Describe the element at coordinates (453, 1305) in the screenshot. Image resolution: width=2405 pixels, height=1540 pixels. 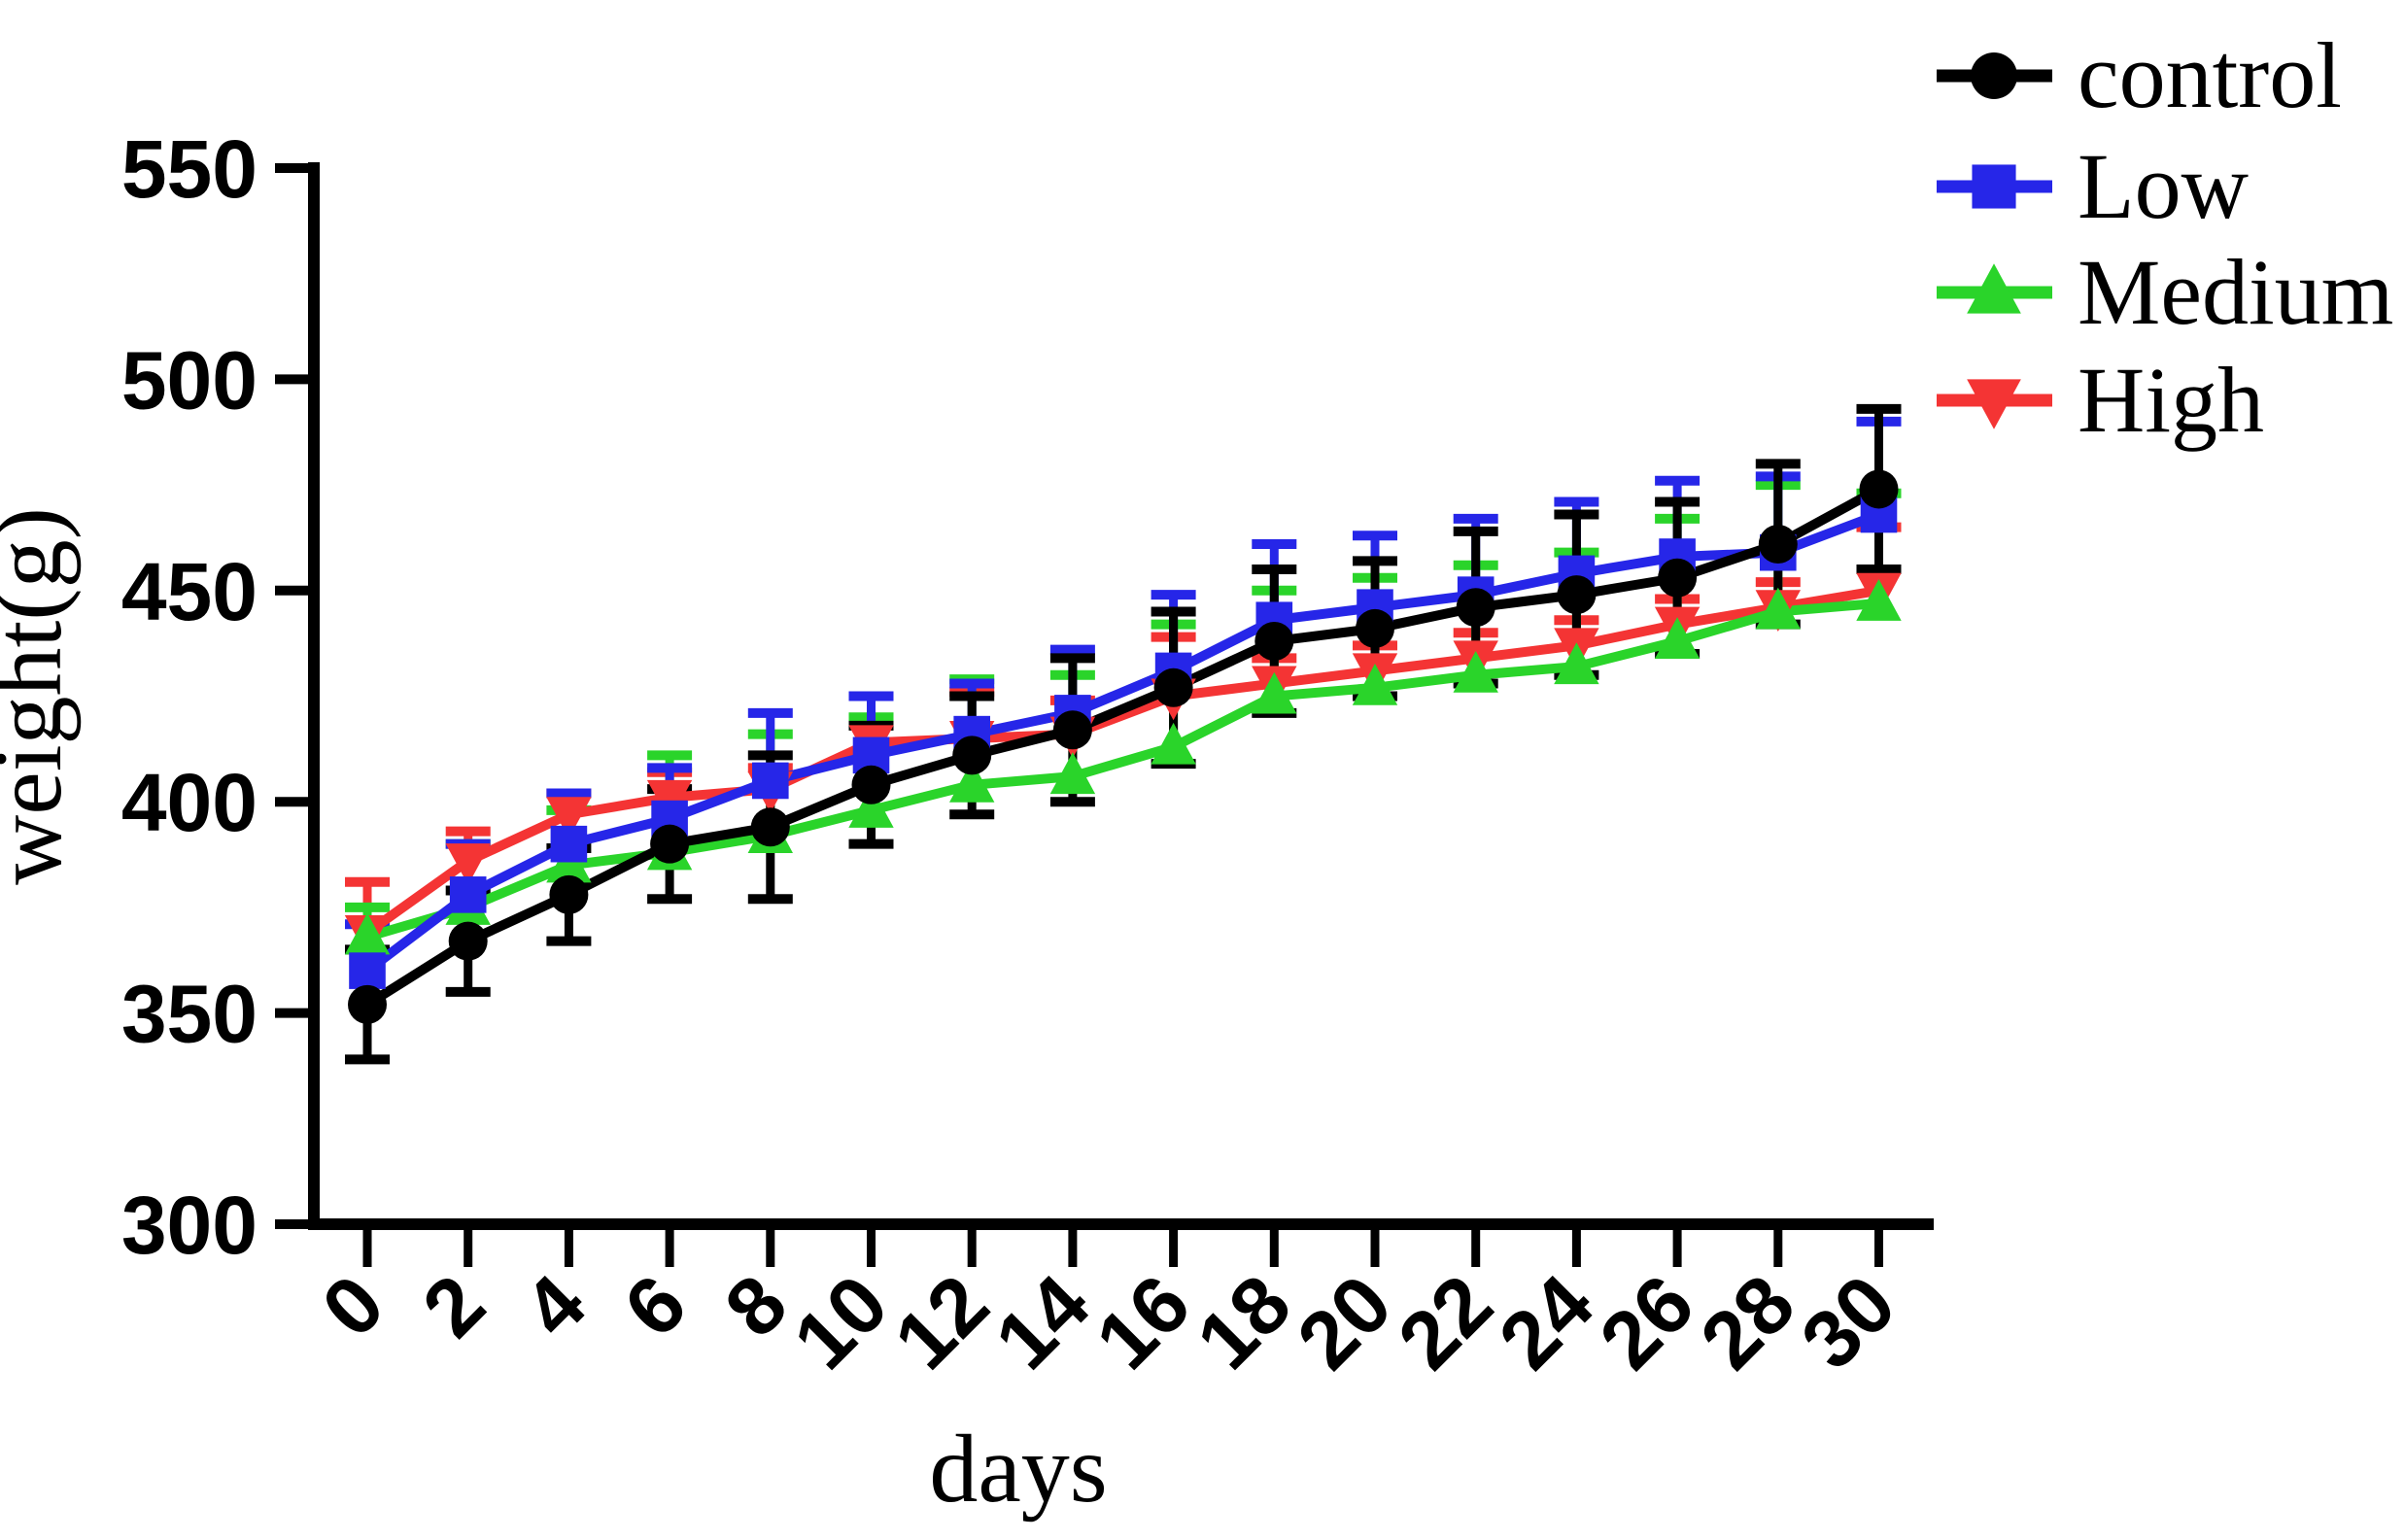
I see `x-tick-label: 2` at that location.